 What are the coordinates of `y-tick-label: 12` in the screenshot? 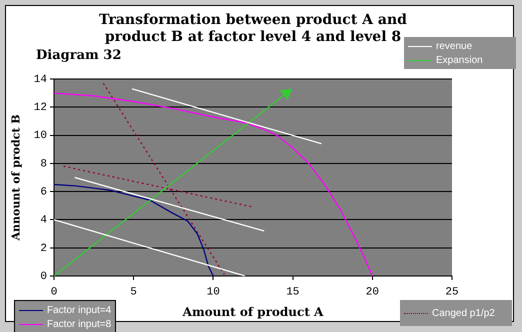 It's located at (40, 108).